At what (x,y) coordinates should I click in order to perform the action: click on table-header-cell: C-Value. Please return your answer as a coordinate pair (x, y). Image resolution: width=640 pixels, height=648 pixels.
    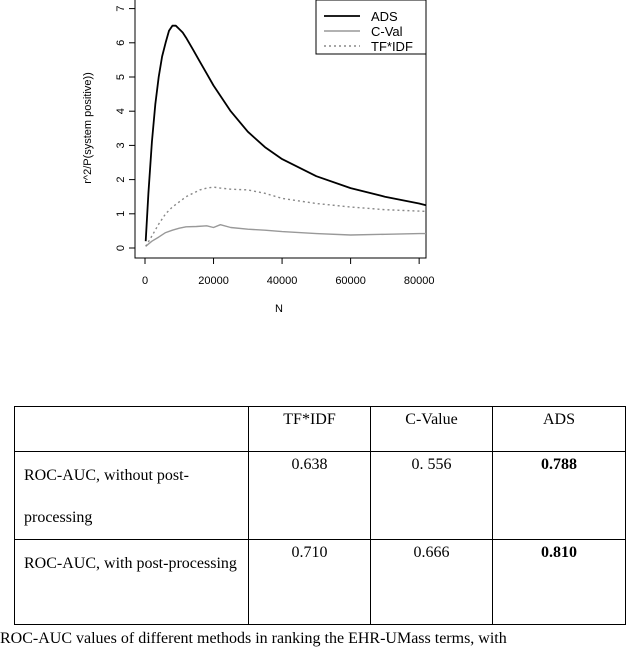
    Looking at the image, I should click on (431, 429).